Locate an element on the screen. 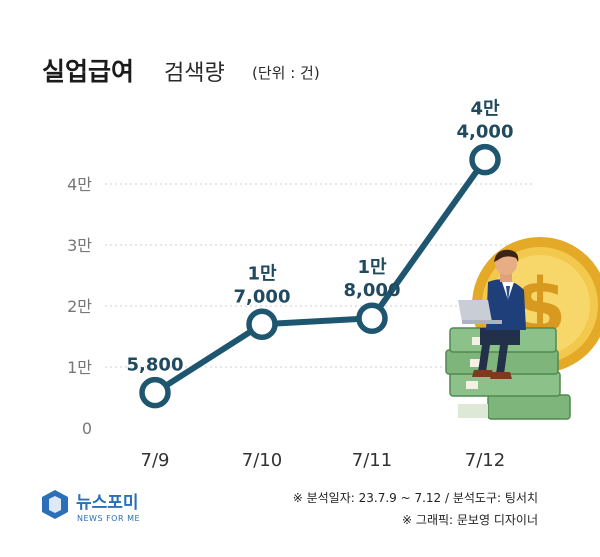 This screenshot has height=557, width=600. data-label: 7,000 is located at coordinates (262, 296).